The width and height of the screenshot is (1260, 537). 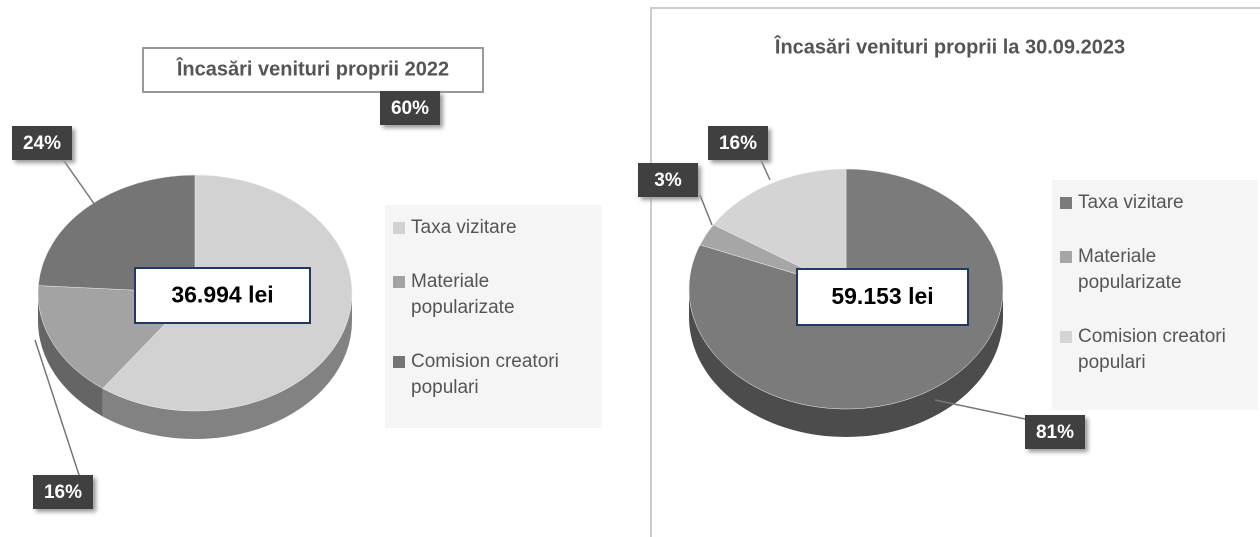 I want to click on chart-title: Încasări venituri proprii la 30.09.2023, so click(x=949, y=46).